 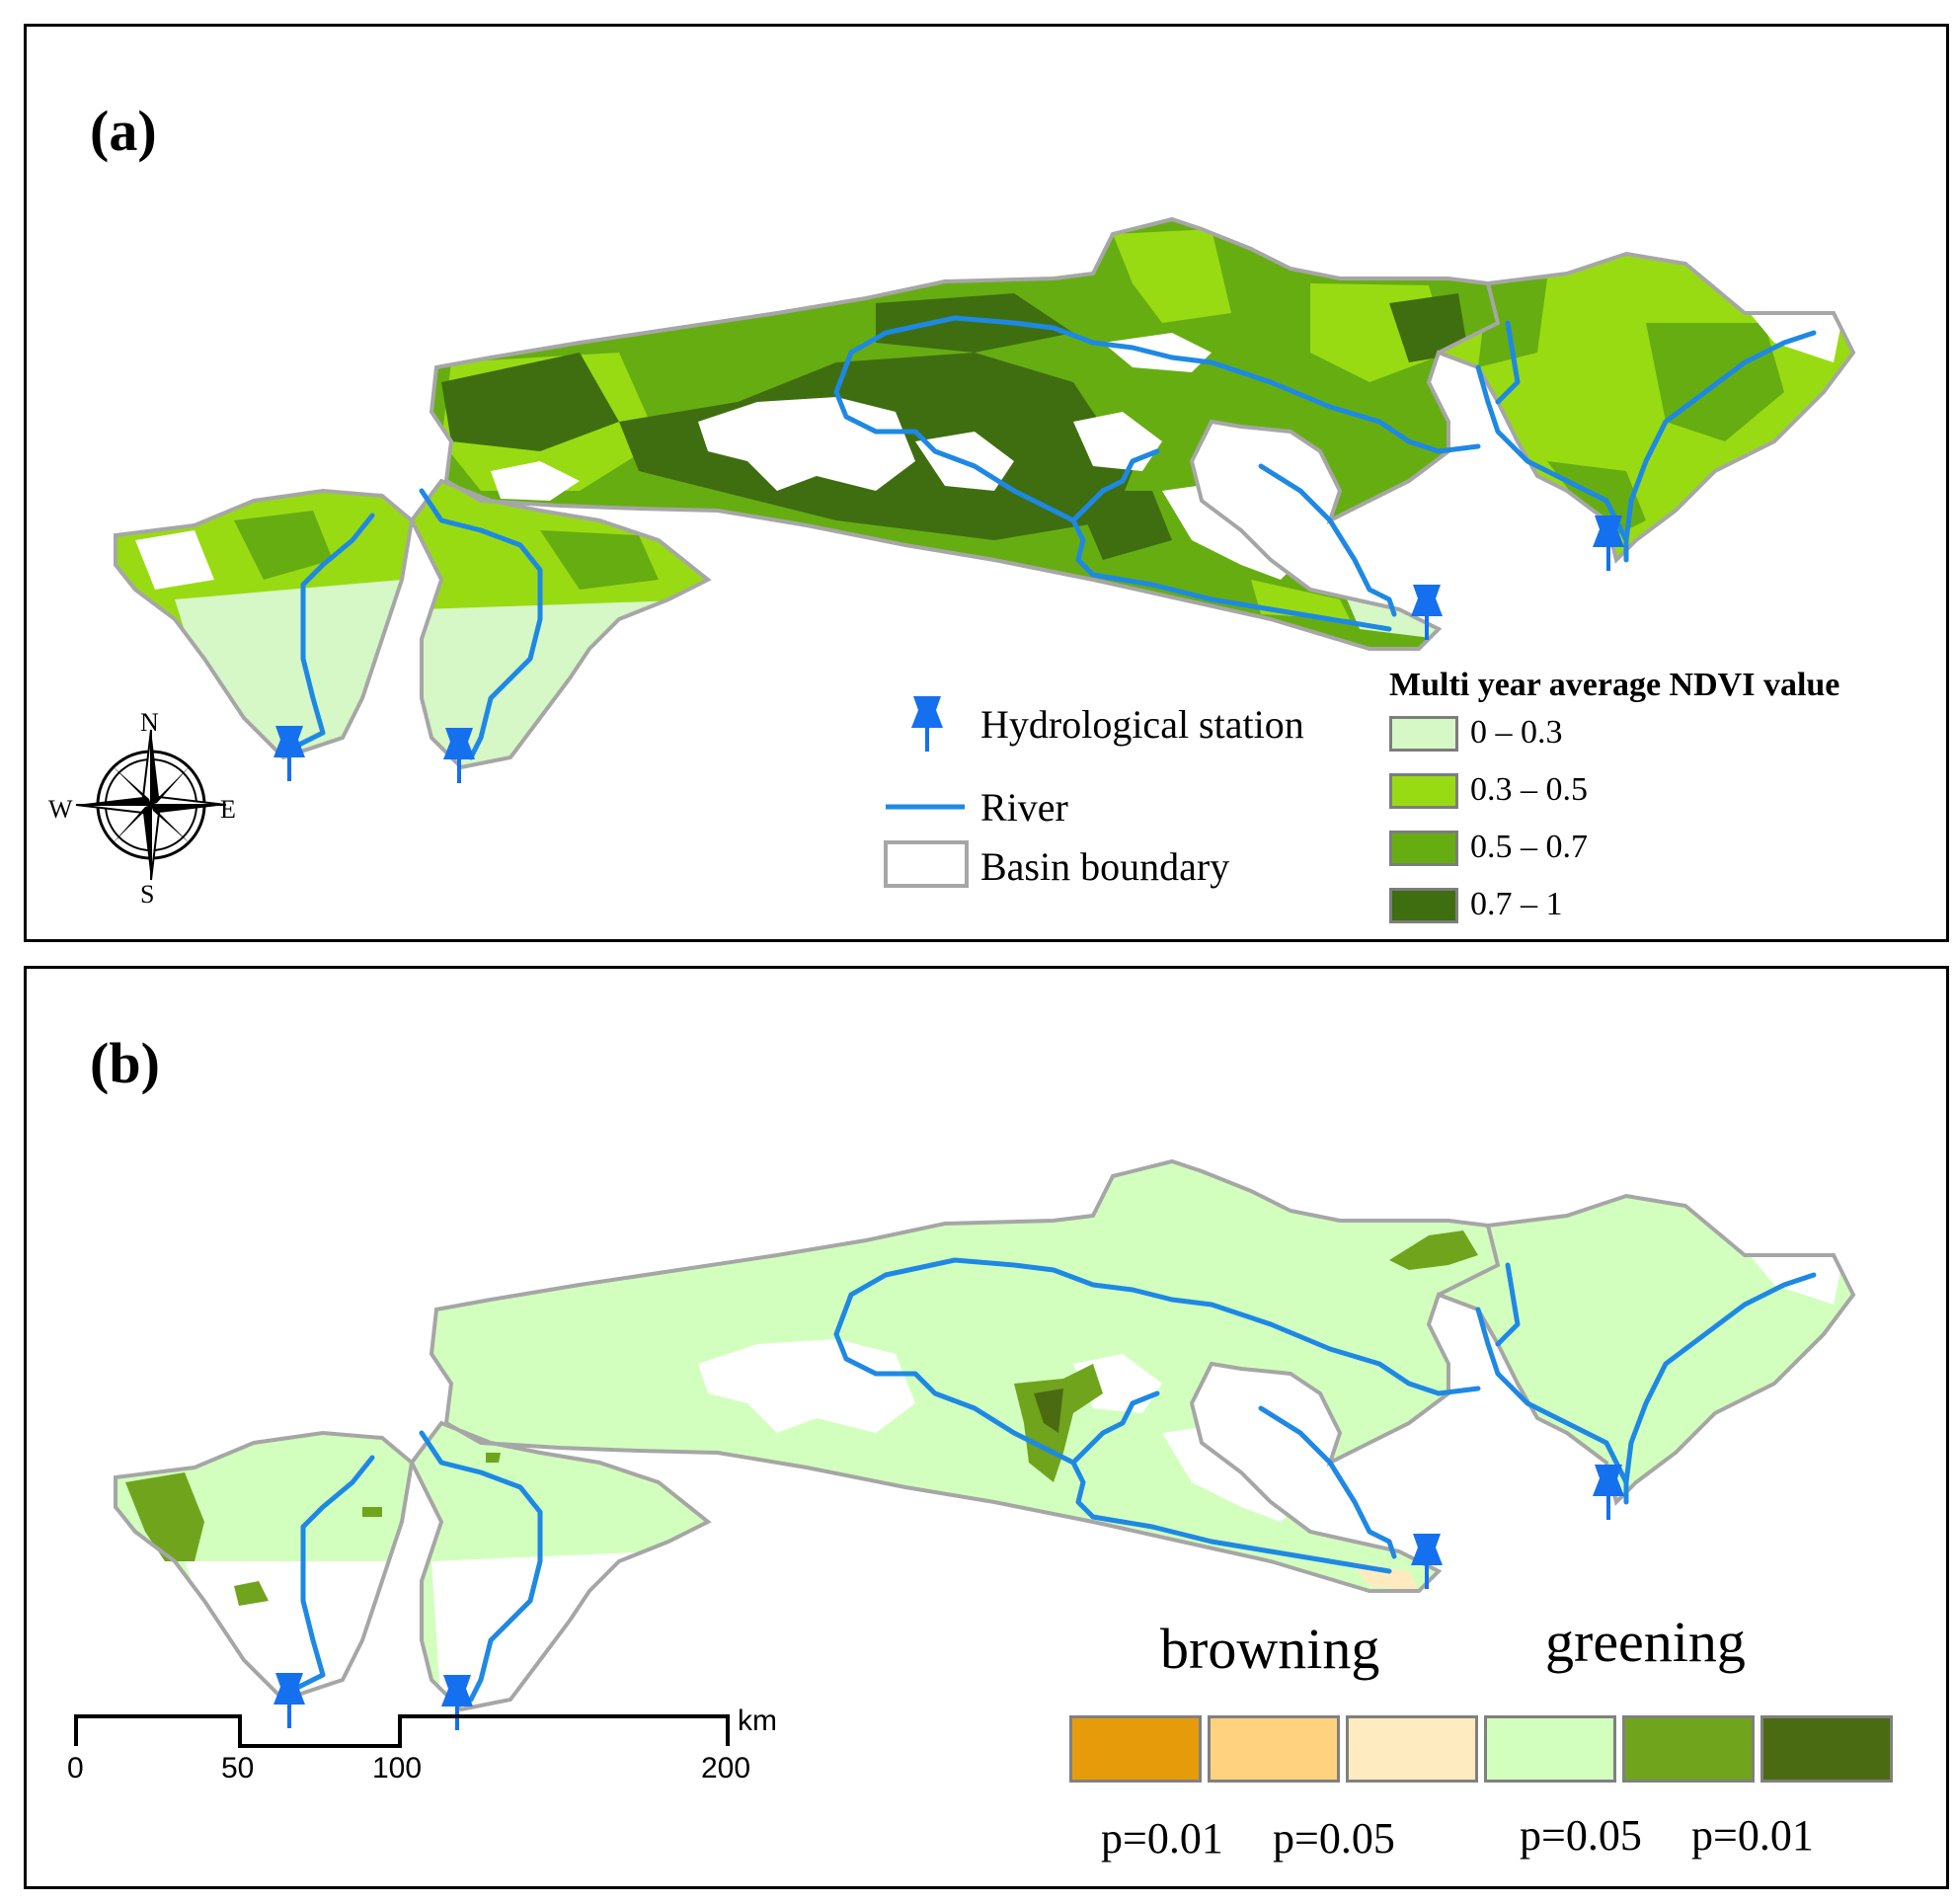 I want to click on trend-east-basin, so click(x=1646, y=1349).